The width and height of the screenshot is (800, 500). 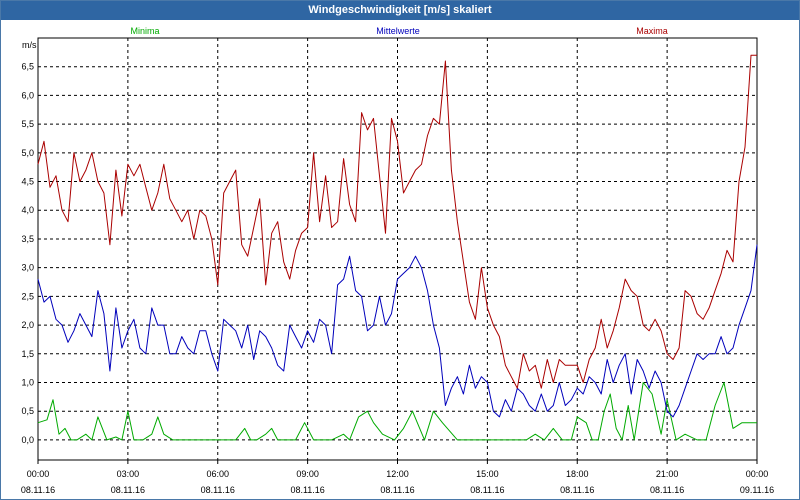 What do you see at coordinates (400, 10) in the screenshot?
I see `chart-title: Windgeschwindigkeit [m/s] skaliert` at bounding box center [400, 10].